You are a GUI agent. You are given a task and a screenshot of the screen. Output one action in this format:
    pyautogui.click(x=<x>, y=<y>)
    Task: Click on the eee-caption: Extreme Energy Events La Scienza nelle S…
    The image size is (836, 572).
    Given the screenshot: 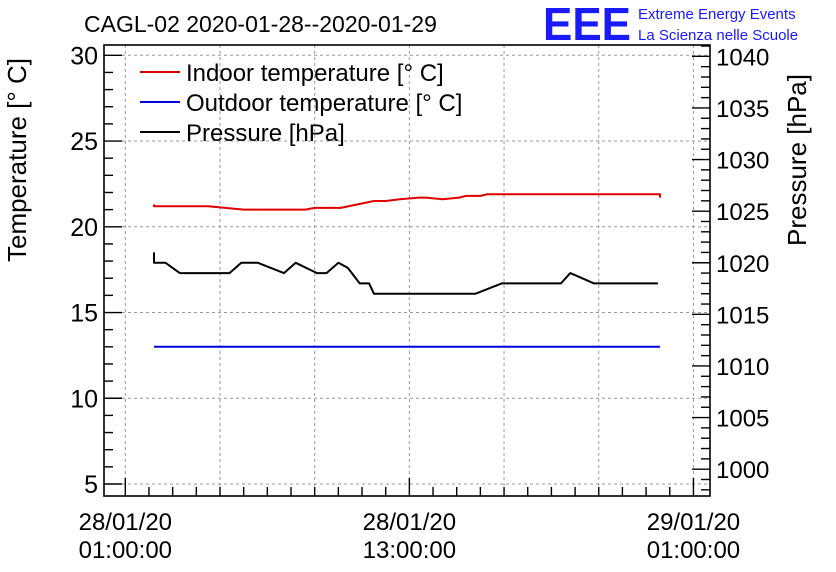 What is the action you would take?
    pyautogui.click(x=718, y=25)
    